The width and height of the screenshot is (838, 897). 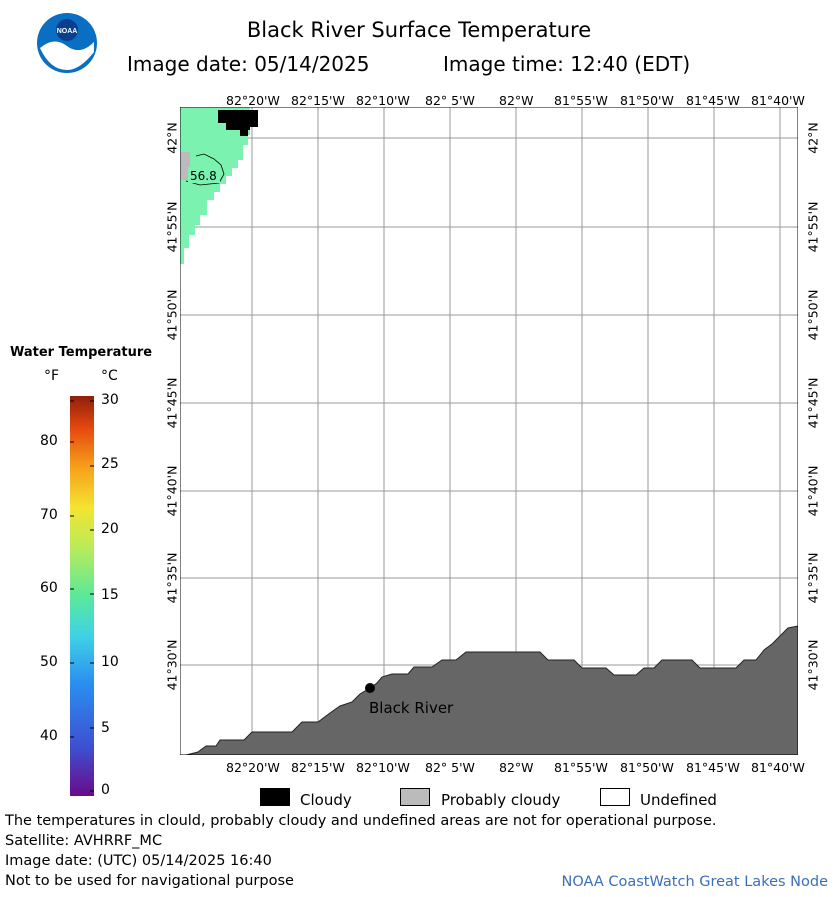 What do you see at coordinates (81, 352) in the screenshot?
I see `legend-title: Water Temperature` at bounding box center [81, 352].